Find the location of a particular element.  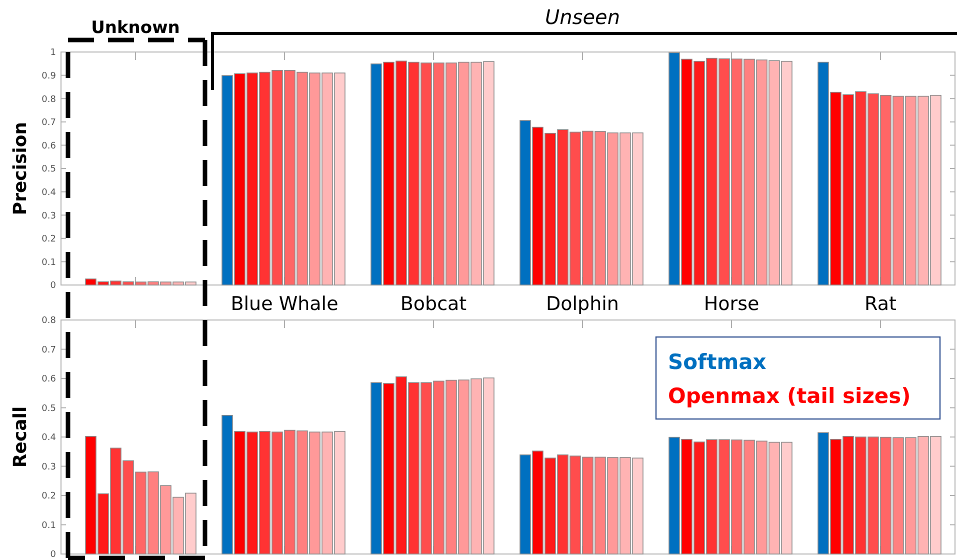

text: Softmax is located at coordinates (717, 362).